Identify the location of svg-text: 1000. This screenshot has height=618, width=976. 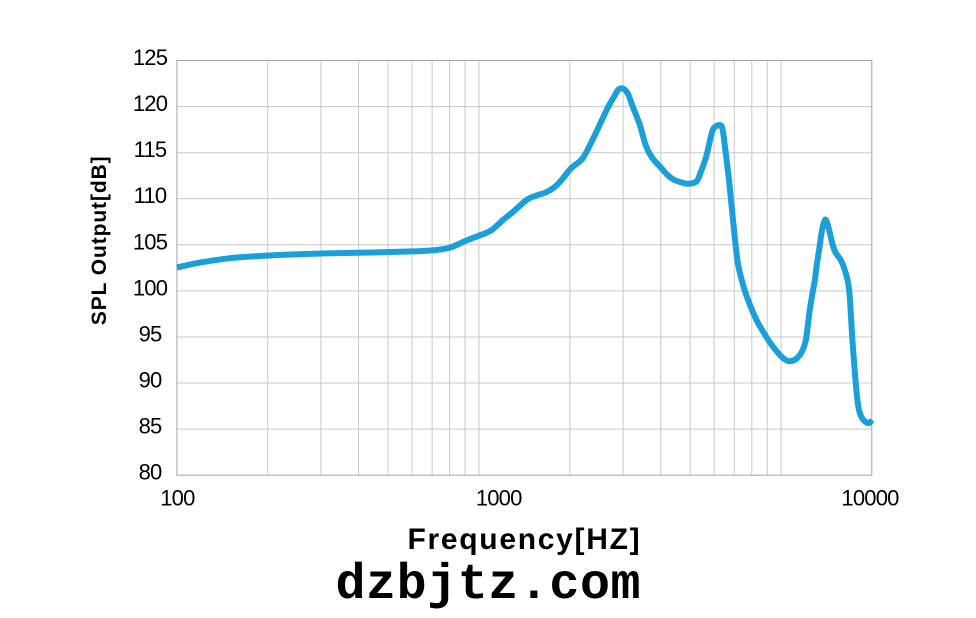
(499, 498).